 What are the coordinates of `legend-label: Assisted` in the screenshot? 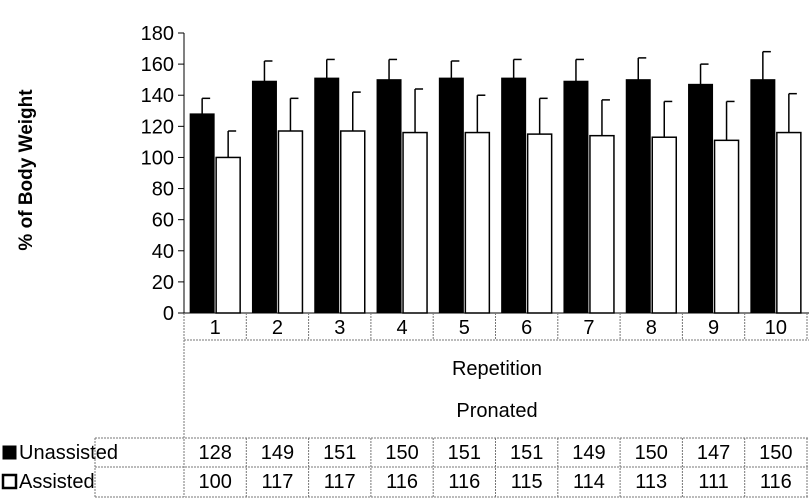 It's located at (57, 482).